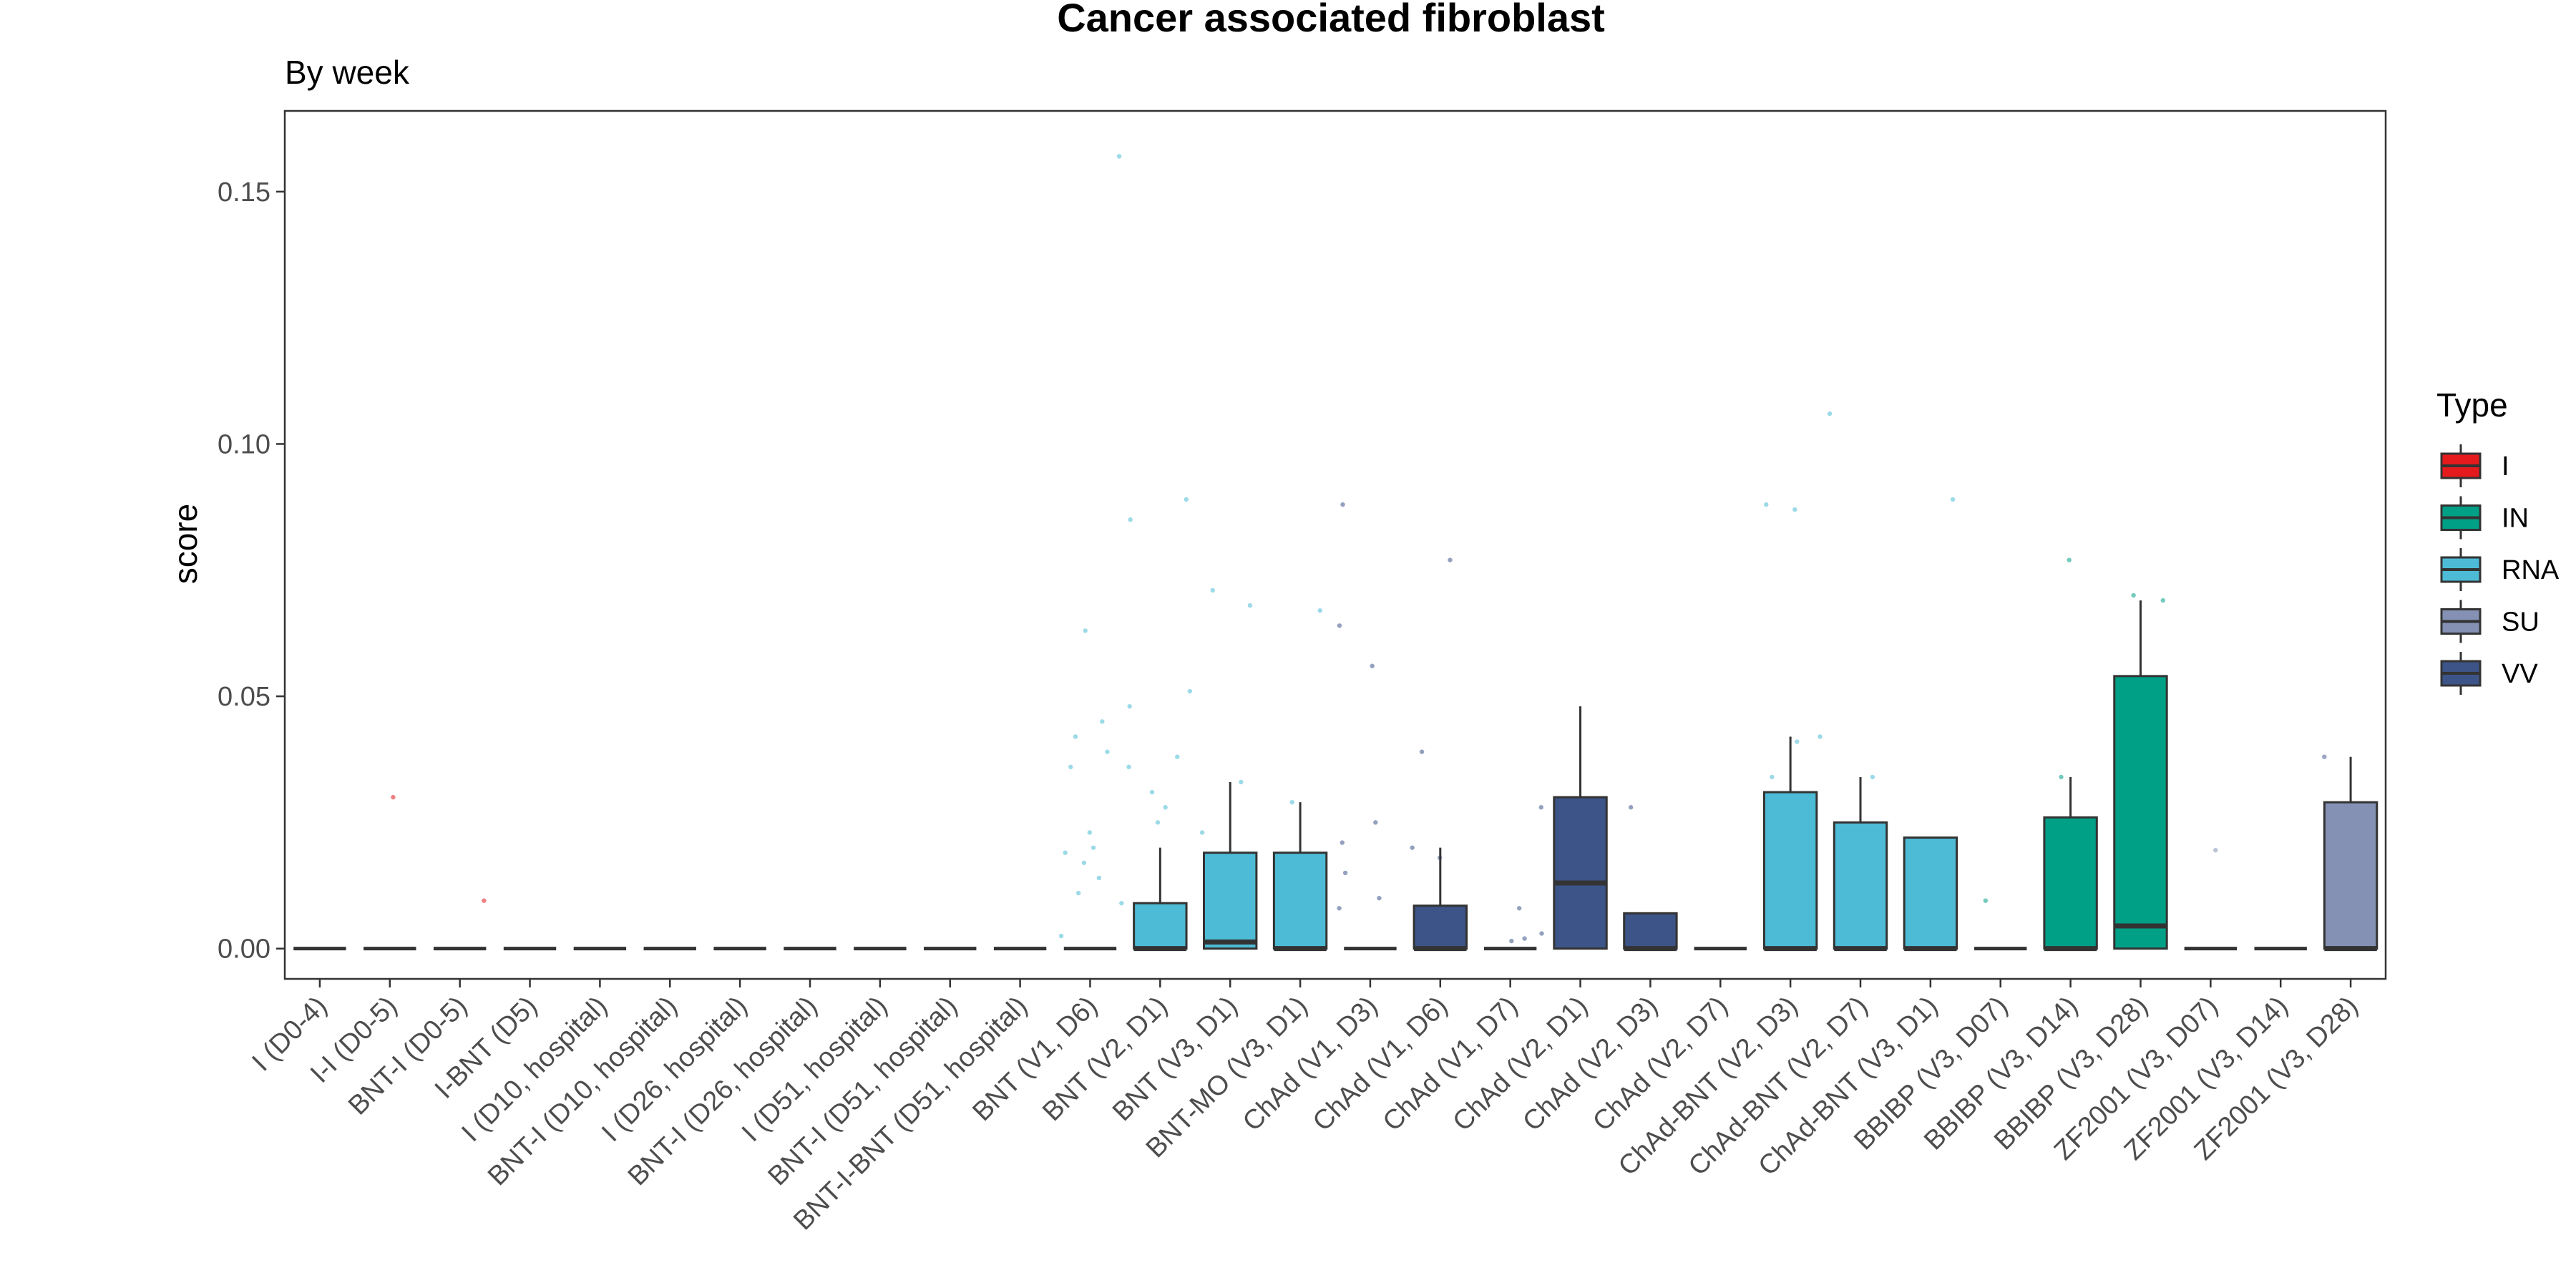 The width and height of the screenshot is (2576, 1288). Describe the element at coordinates (1331, 20) in the screenshot. I see `chart-title: Cancer associated fibroblast` at that location.